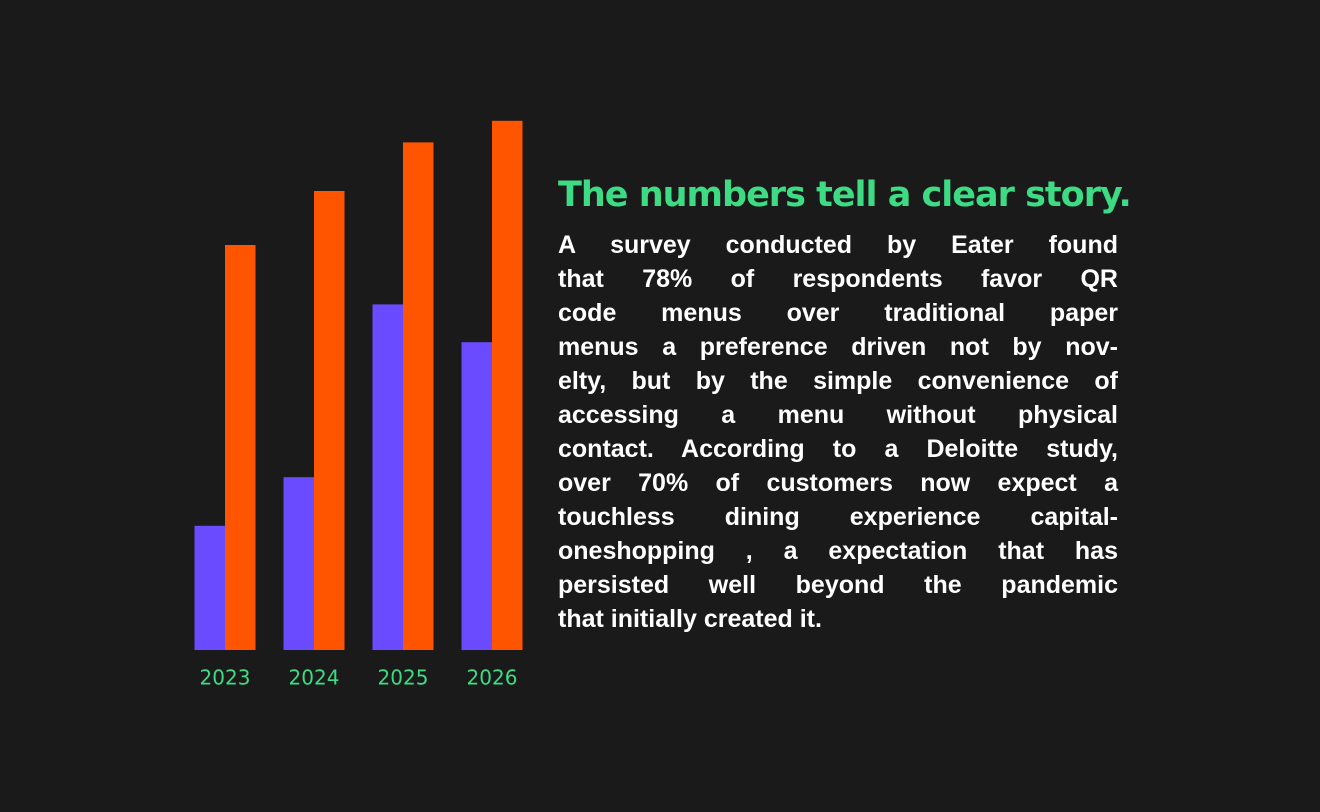 The height and width of the screenshot is (812, 1320). I want to click on text-line: persisted well beyond the pandemic, so click(838, 585).